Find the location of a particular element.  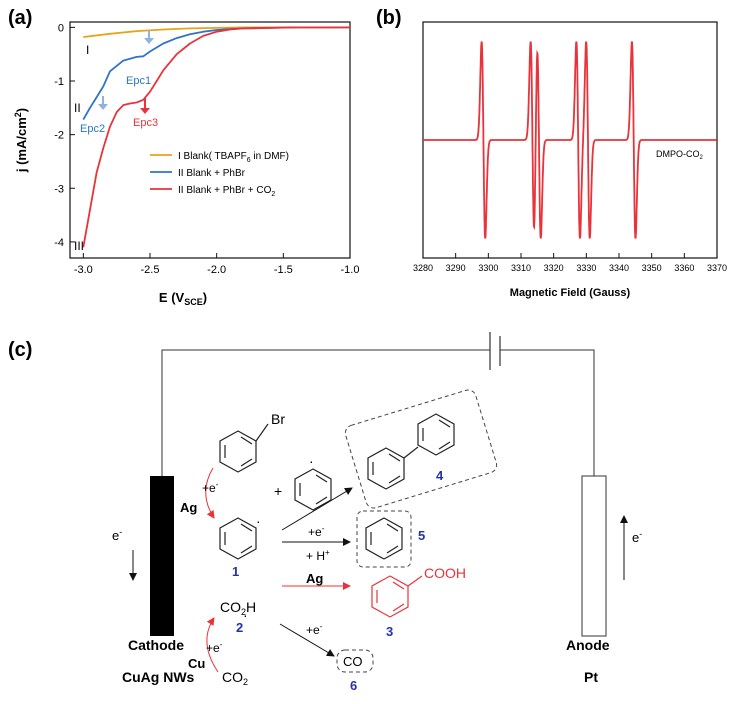

panel-b-annotation: DMPO-CO2 is located at coordinates (680, 155).